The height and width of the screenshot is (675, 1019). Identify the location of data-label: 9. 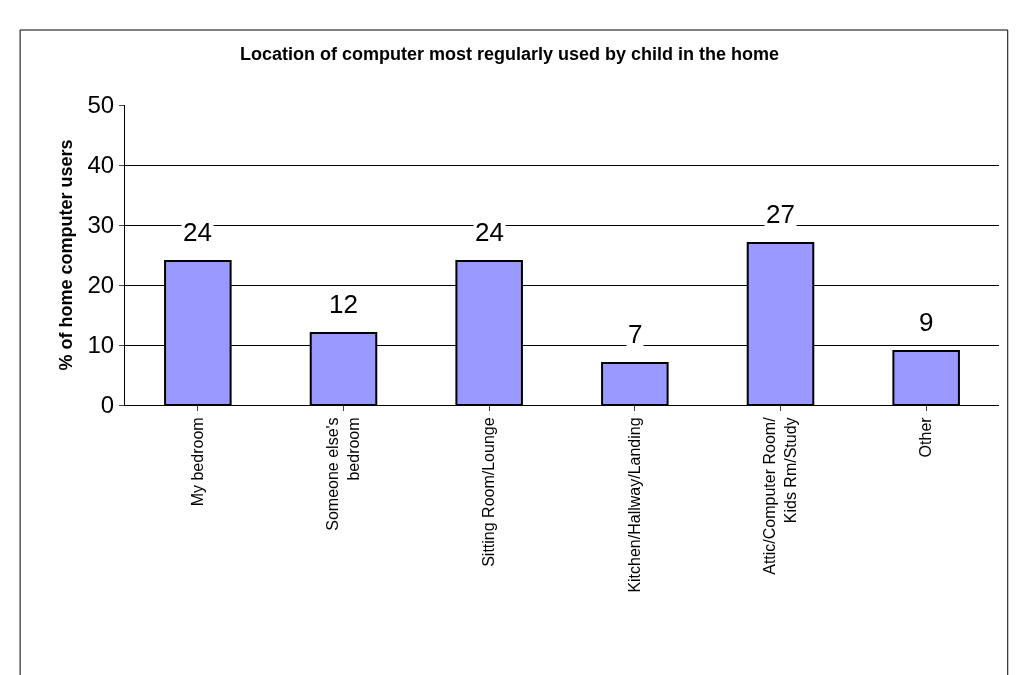
(926, 322).